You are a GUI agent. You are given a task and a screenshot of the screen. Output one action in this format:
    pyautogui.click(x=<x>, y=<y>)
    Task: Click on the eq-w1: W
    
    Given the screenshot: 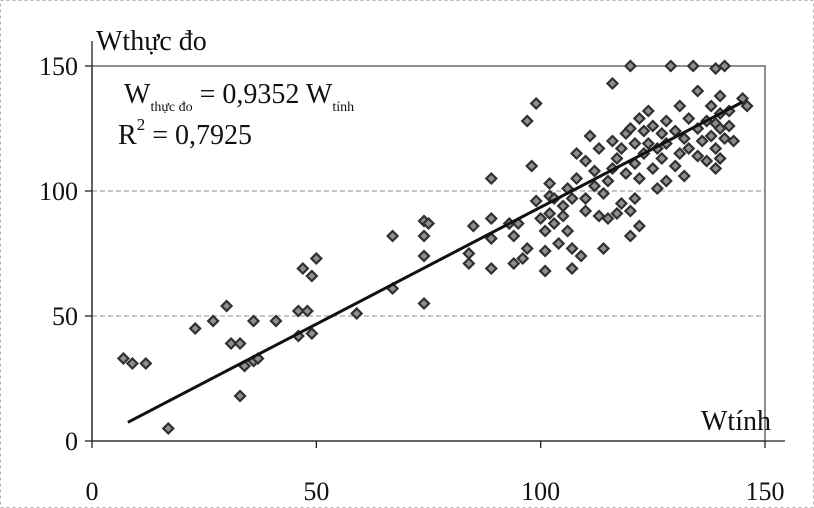 What is the action you would take?
    pyautogui.click(x=137, y=94)
    